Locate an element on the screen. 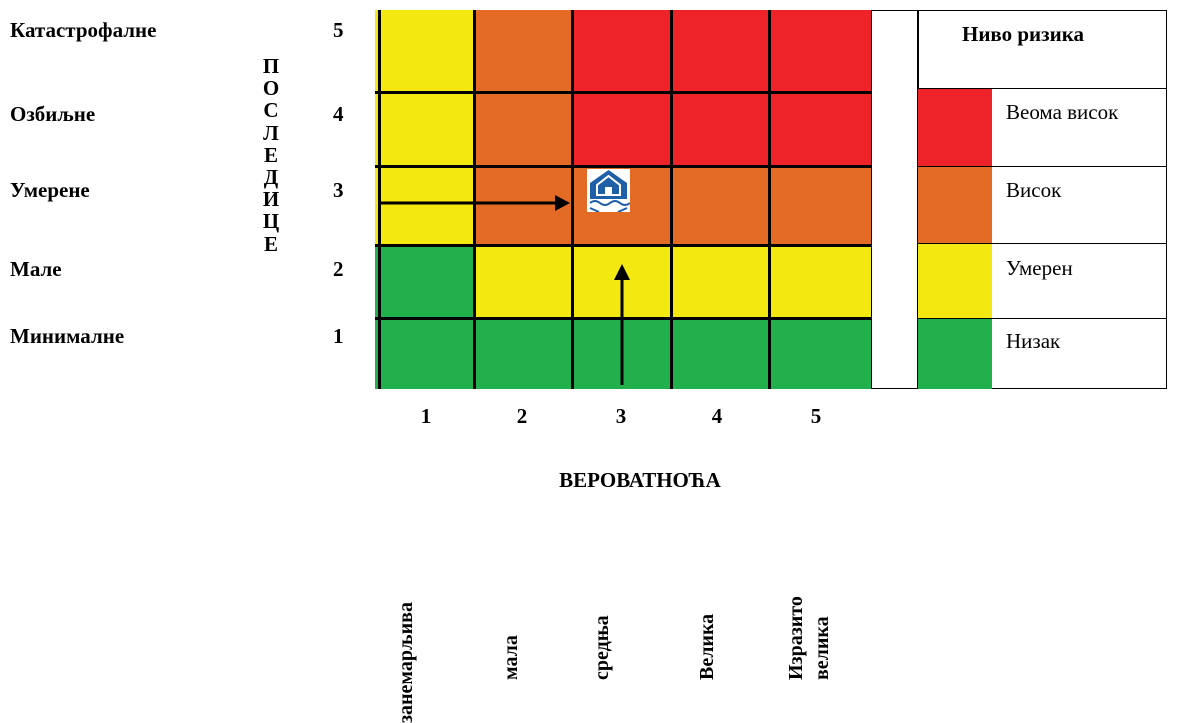 The width and height of the screenshot is (1178, 723). legend-swatch-low is located at coordinates (955, 354).